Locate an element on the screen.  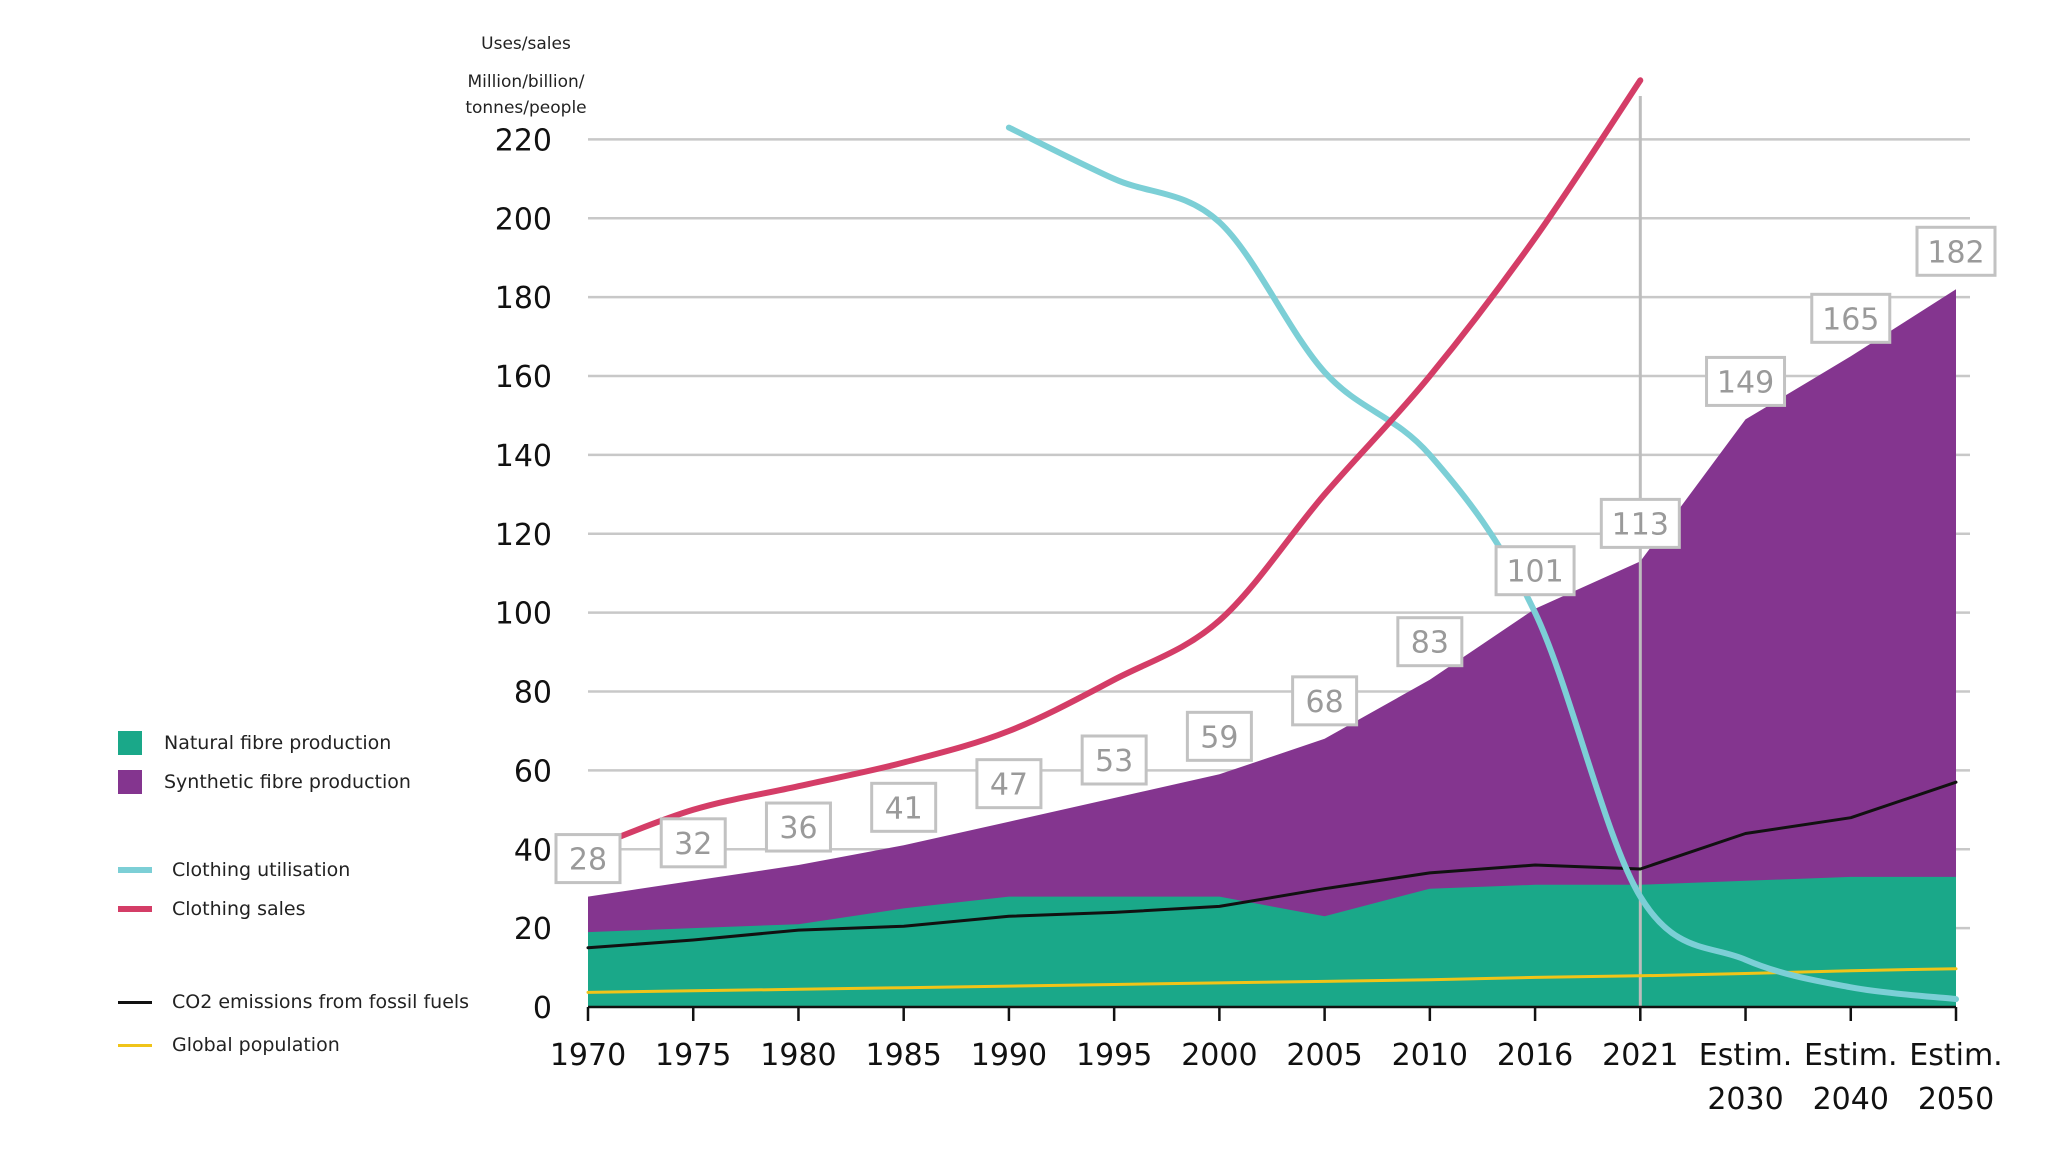
line-co2-emissions-from-fossil-fuels is located at coordinates (1272, 865).